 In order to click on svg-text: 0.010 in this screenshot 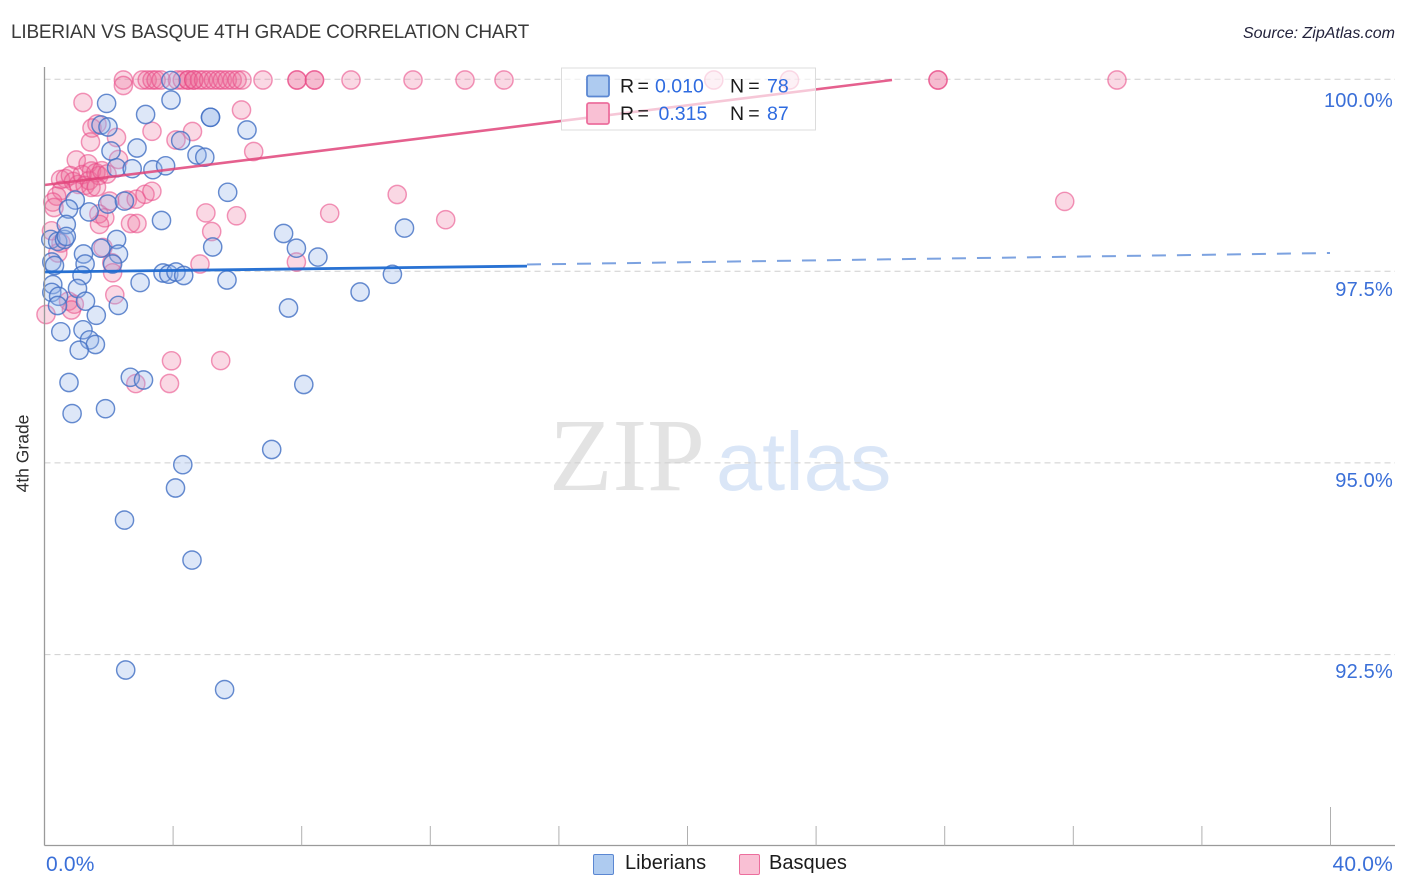, I will do `click(679, 87)`.